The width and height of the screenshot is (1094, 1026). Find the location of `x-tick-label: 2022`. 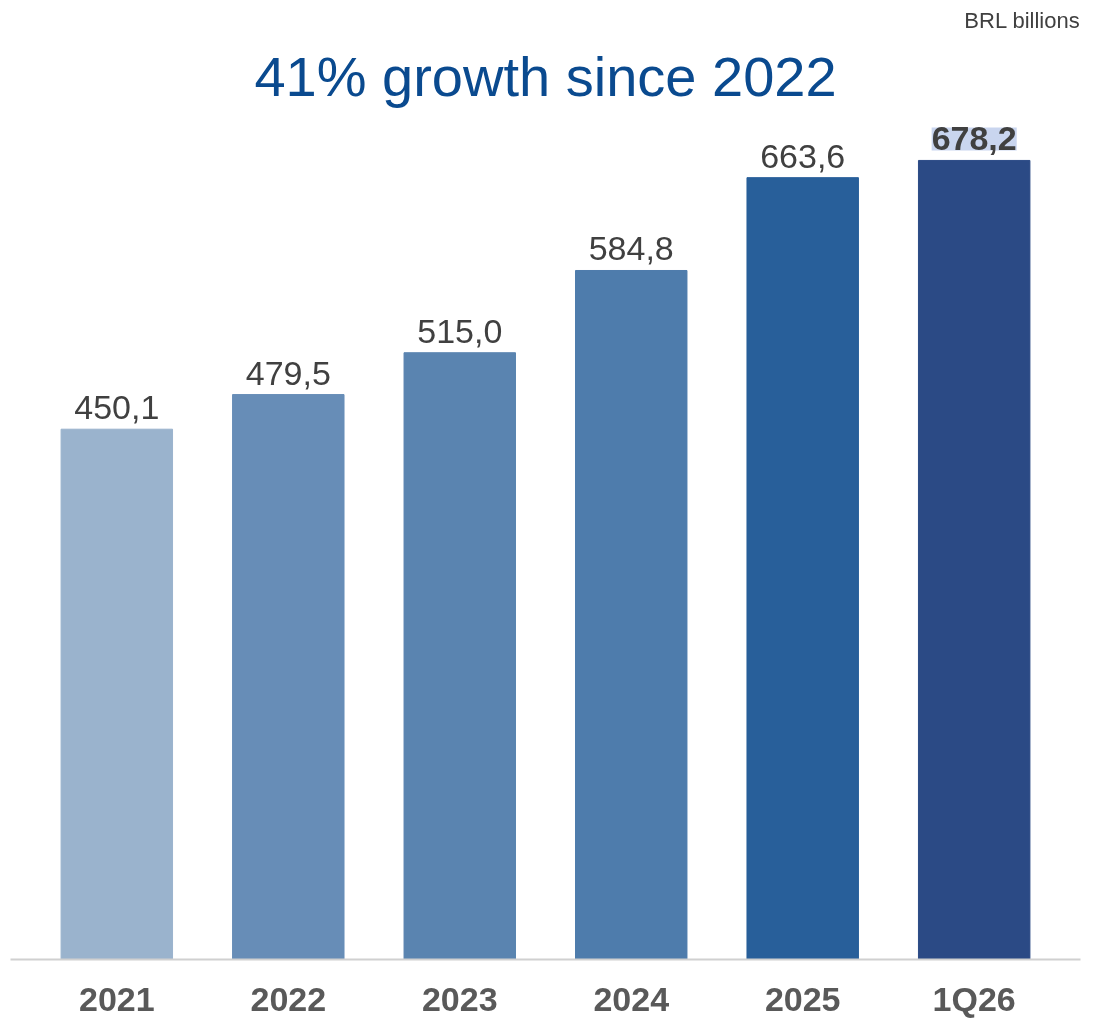

x-tick-label: 2022 is located at coordinates (288, 998).